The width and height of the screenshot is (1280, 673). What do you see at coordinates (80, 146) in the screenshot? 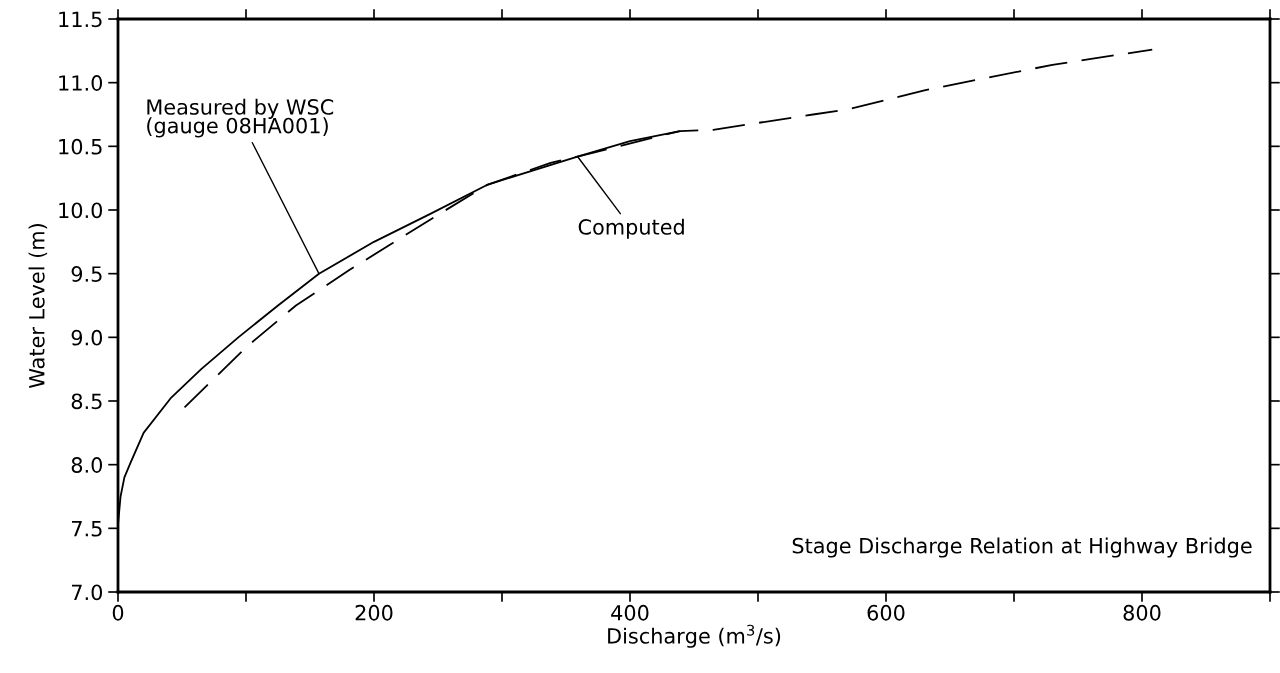
I see `y-tick-label: 10.5` at bounding box center [80, 146].